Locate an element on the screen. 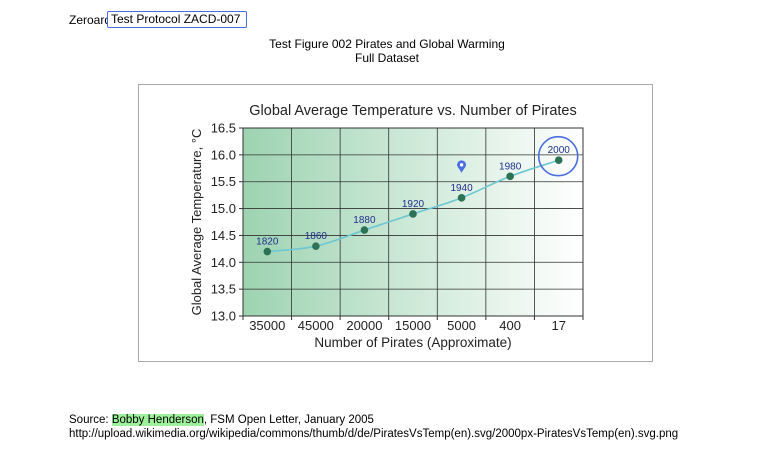 The image size is (774, 454). header-line: ZeroardTest Protocol ZACD-007 is located at coordinates (158, 20).